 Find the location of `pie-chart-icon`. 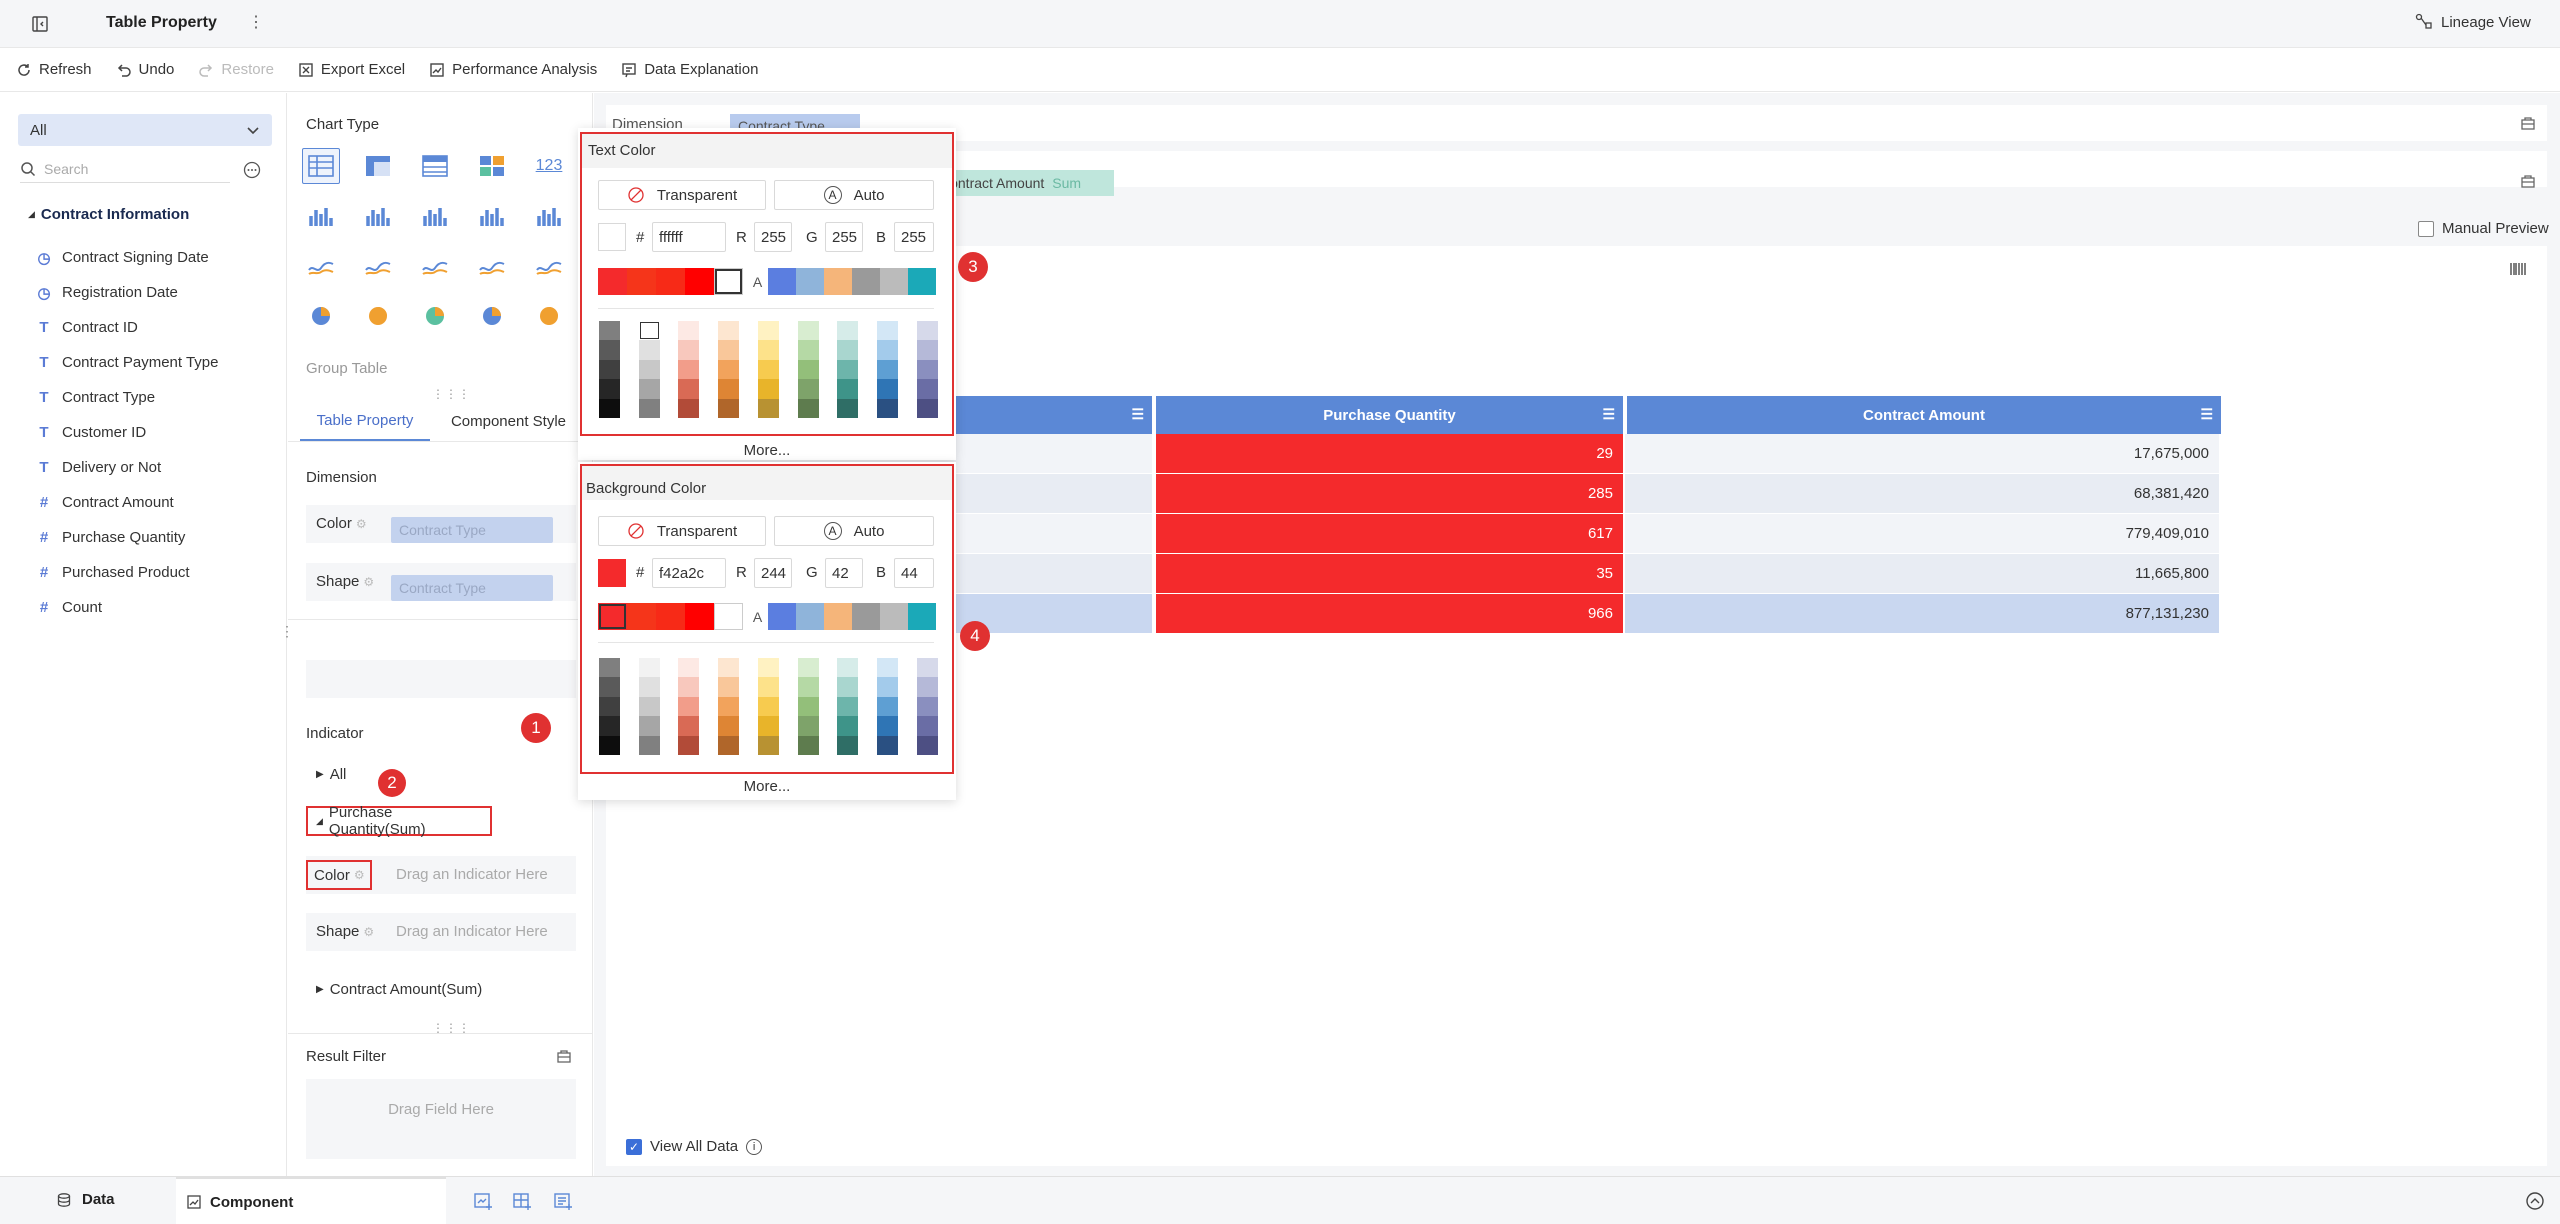

pie-chart-icon is located at coordinates (321, 316).